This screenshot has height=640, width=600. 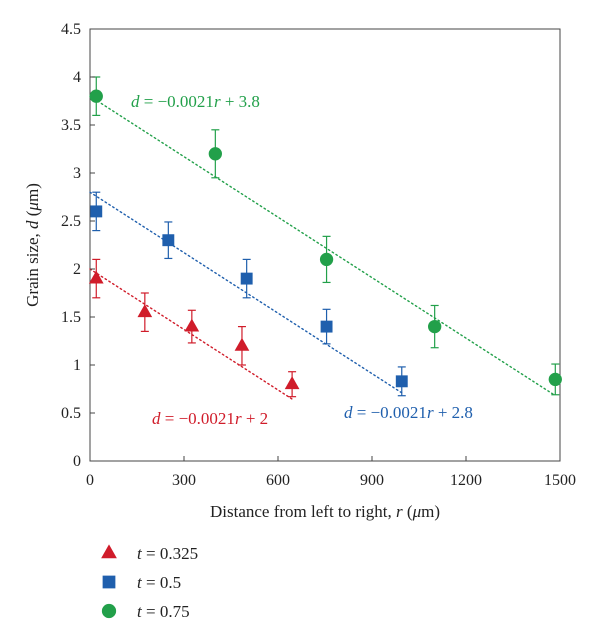 What do you see at coordinates (325, 511) in the screenshot?
I see `x-axis-title: Distance from left to right, r (μm)` at bounding box center [325, 511].